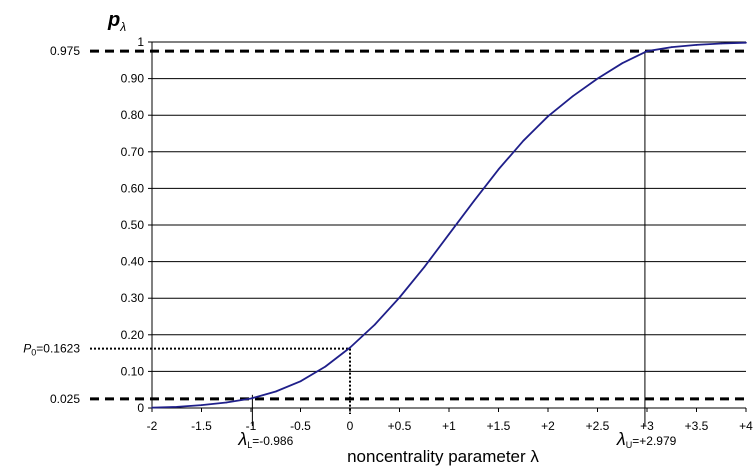 The width and height of the screenshot is (755, 467). What do you see at coordinates (449, 426) in the screenshot?
I see `x-tick-label: +1` at bounding box center [449, 426].